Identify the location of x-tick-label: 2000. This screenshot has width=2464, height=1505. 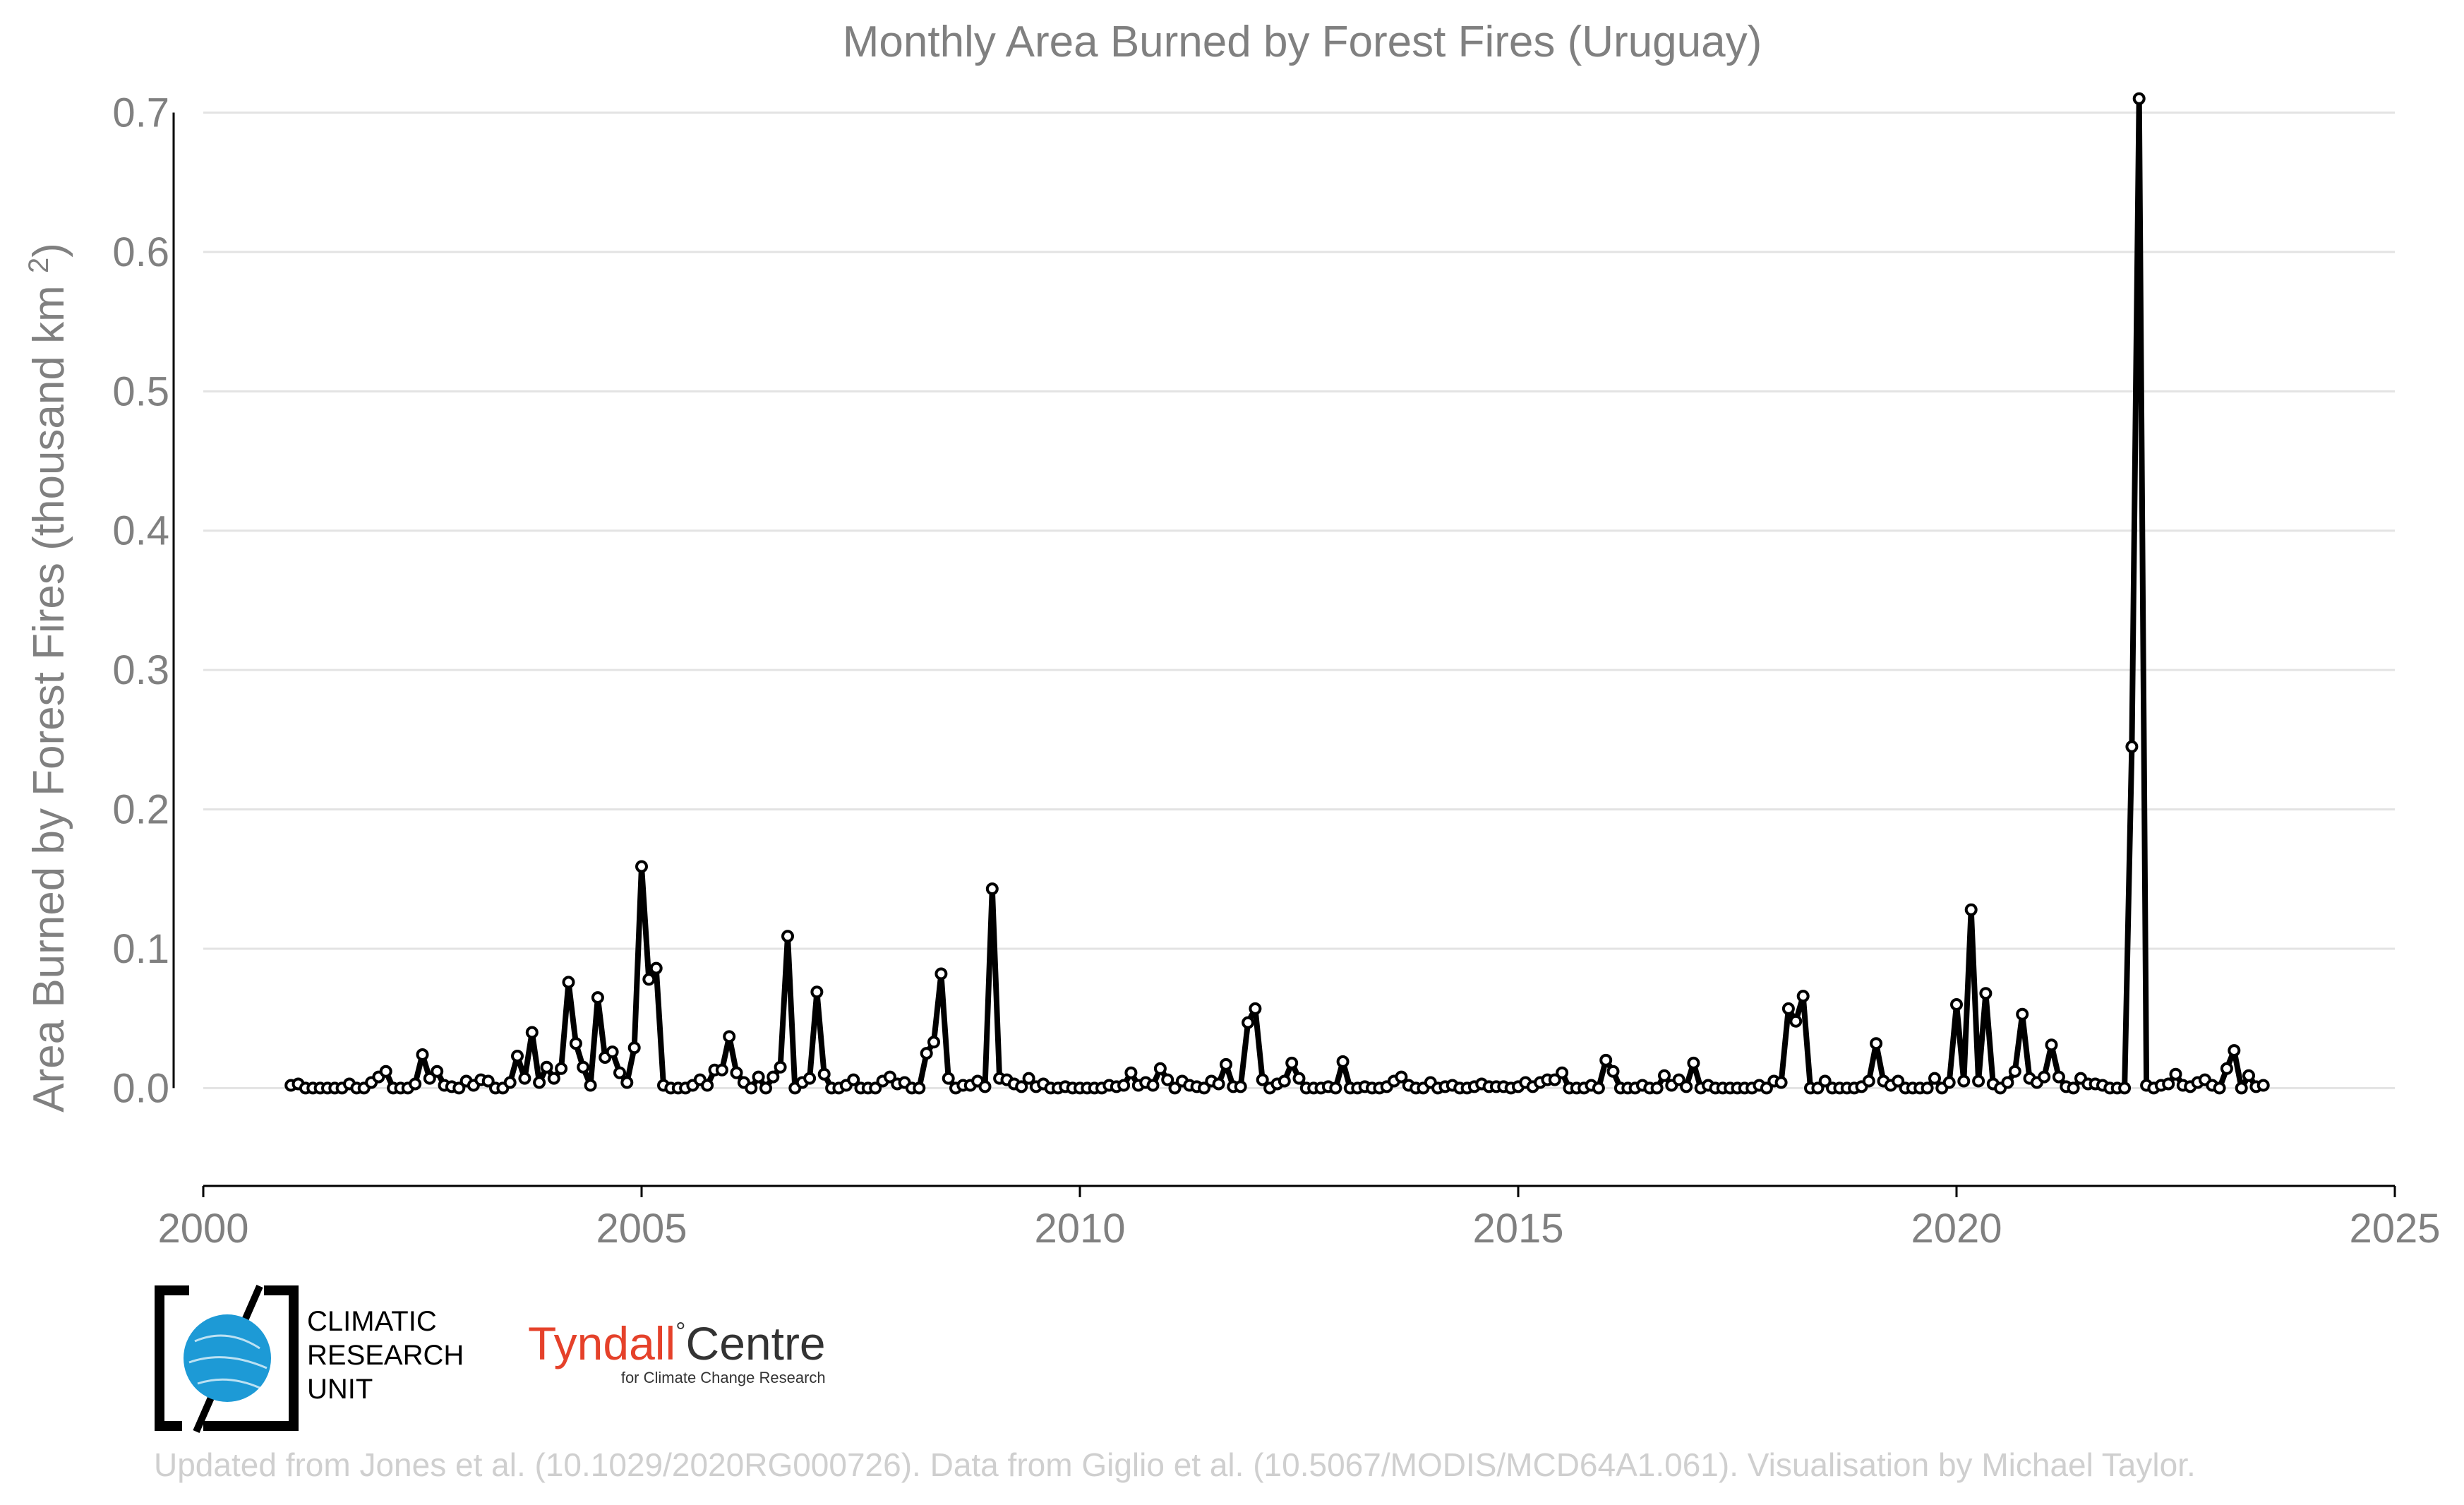
(202, 1229).